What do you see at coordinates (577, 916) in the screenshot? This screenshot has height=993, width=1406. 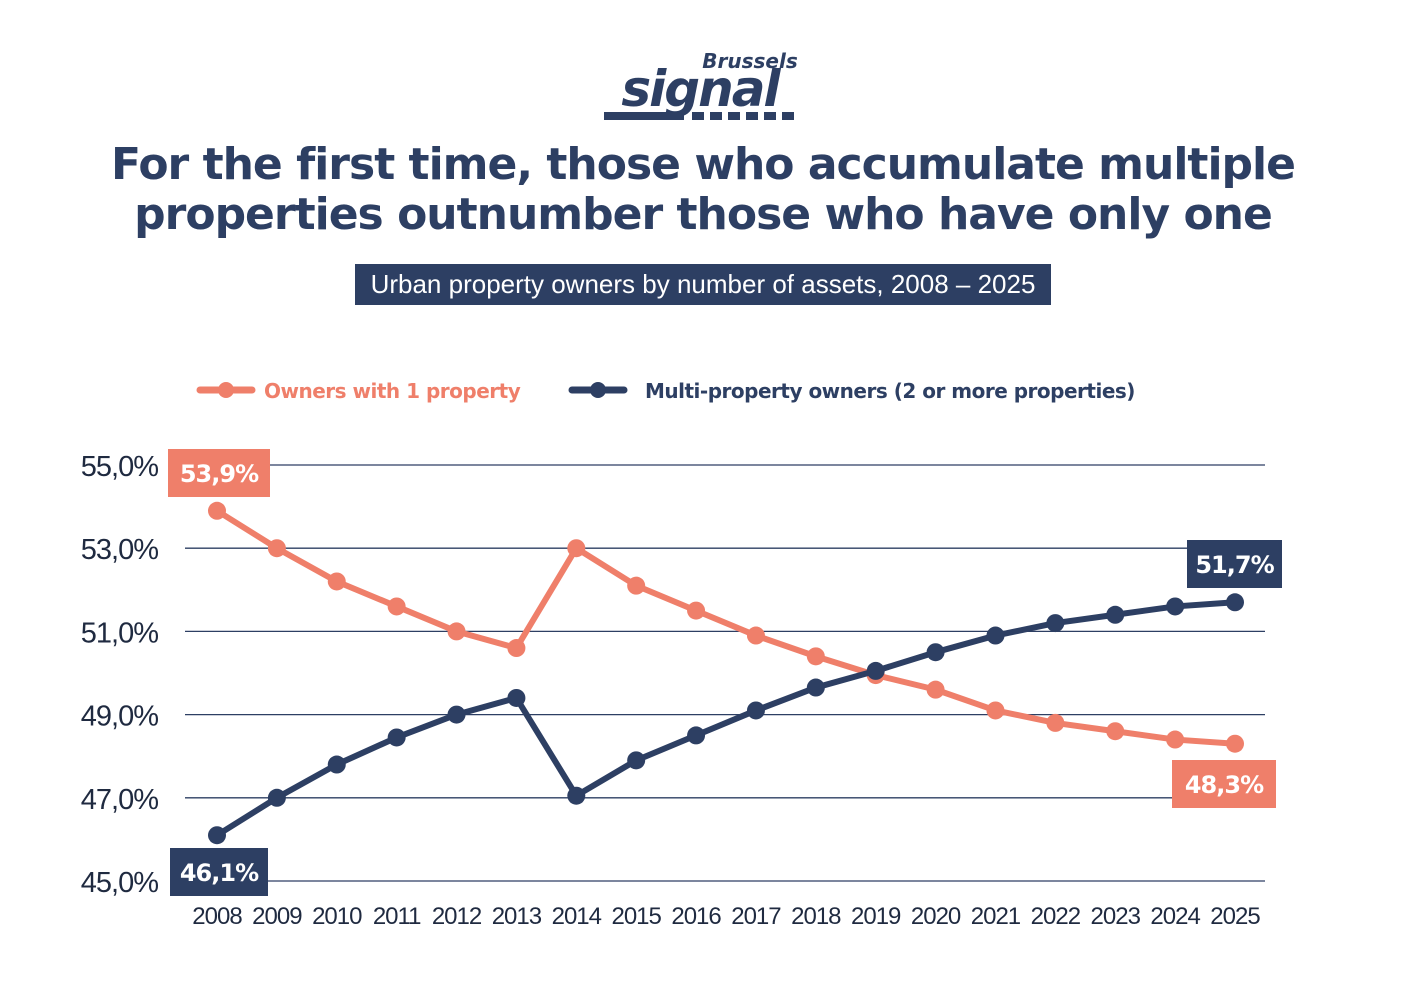 I see `x-tick-label: 2014` at bounding box center [577, 916].